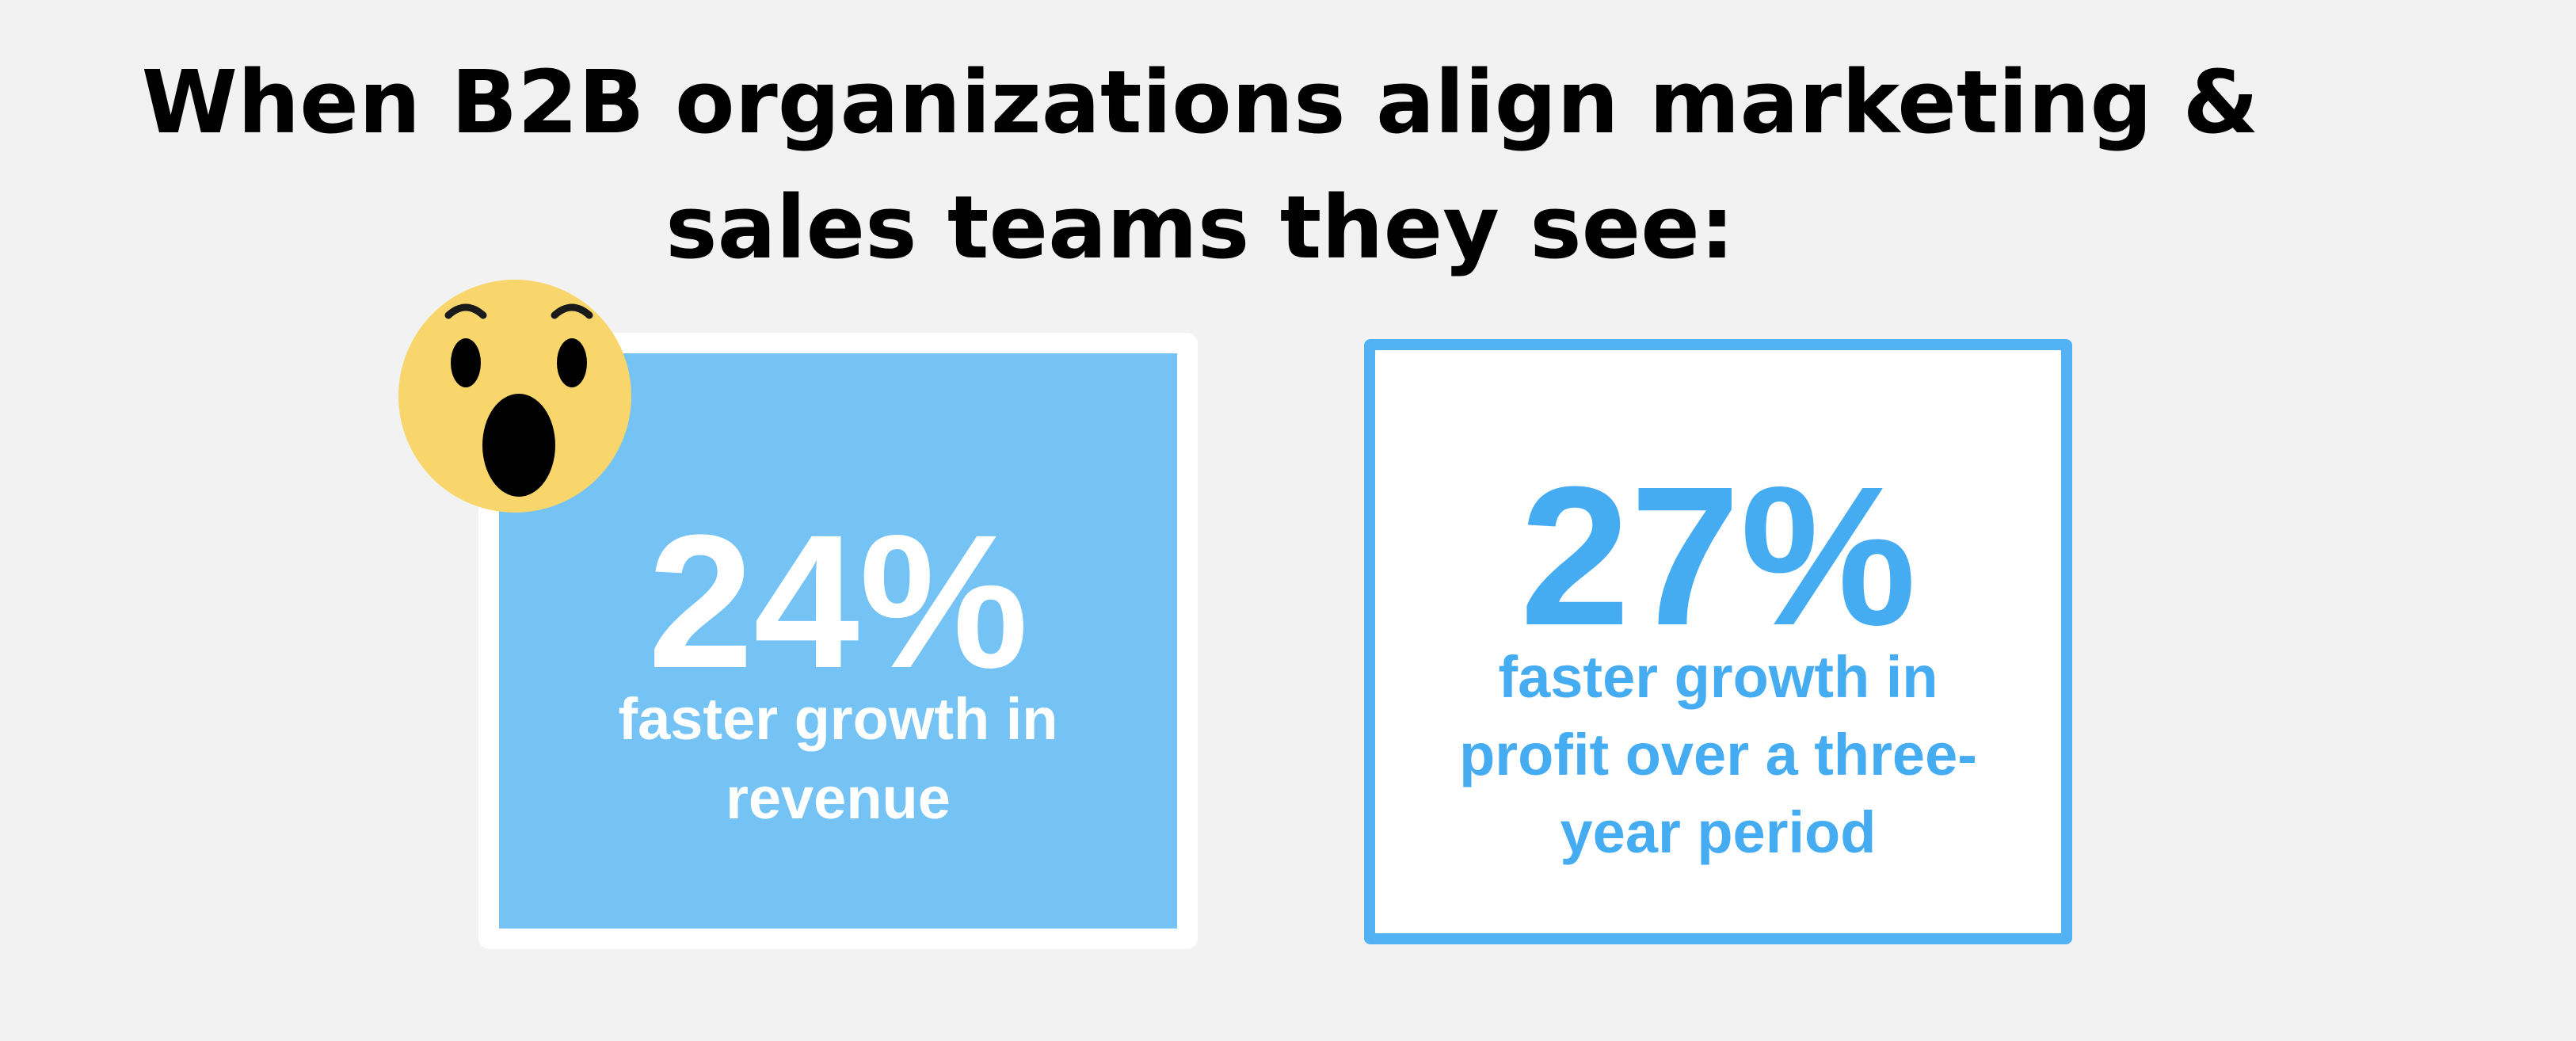 This screenshot has width=2576, height=1041. I want to click on headline-line-2: sales teams they see:, so click(1200, 227).